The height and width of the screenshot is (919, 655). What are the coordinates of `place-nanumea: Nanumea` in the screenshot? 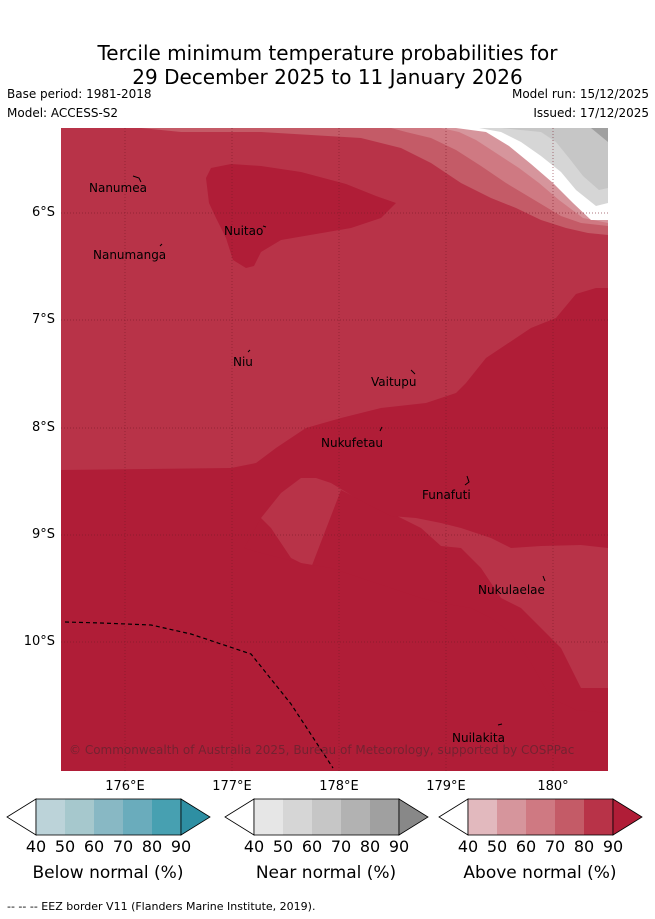 It's located at (118, 188).